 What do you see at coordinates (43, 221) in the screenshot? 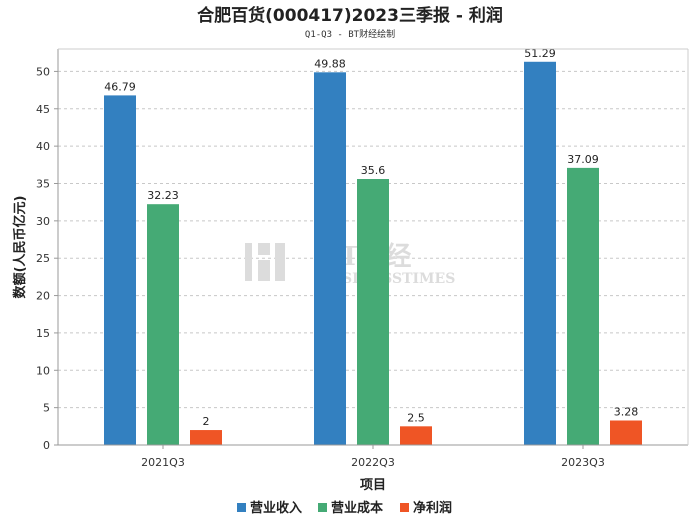
I see `y-tick-label: 30` at bounding box center [43, 221].